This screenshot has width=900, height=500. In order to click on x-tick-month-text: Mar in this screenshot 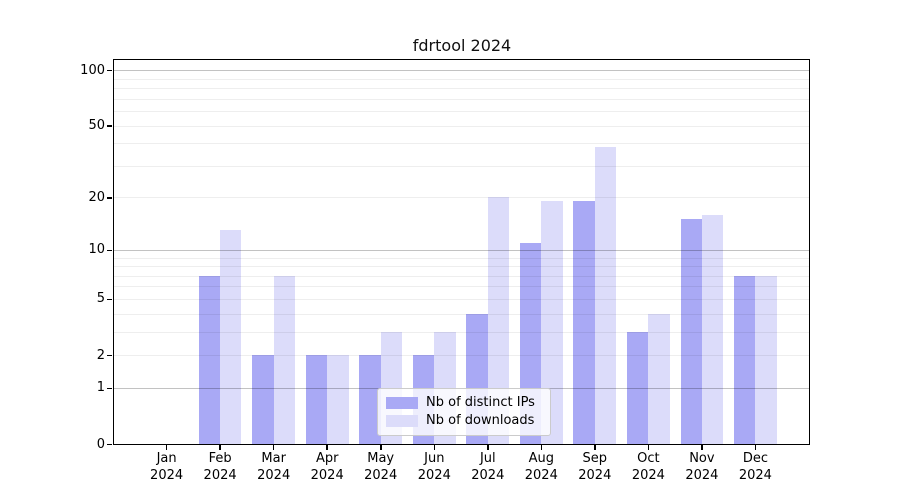, I will do `click(273, 458)`.